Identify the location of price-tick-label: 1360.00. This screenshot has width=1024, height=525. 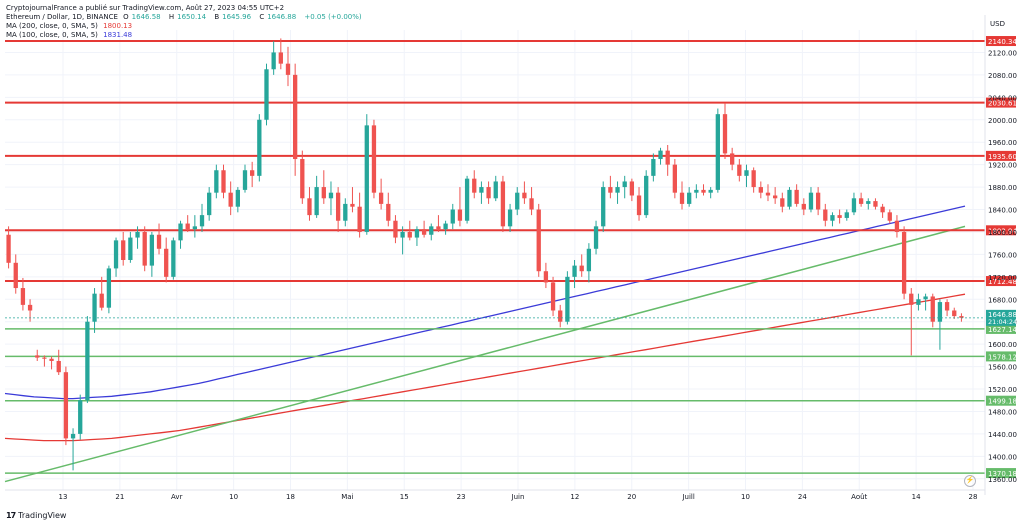
(1002, 480).